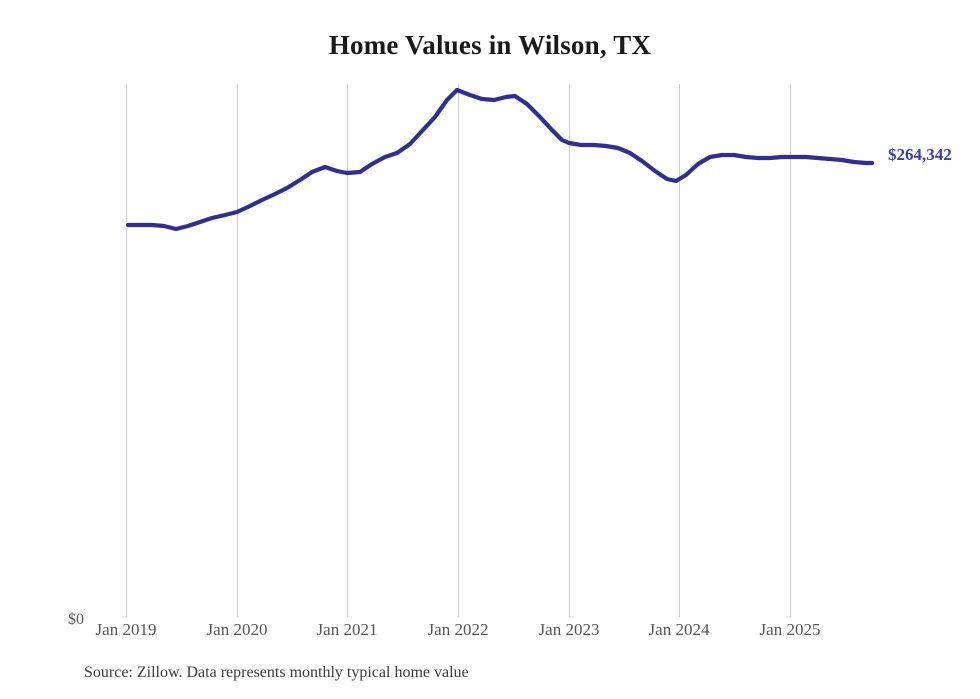 The height and width of the screenshot is (699, 980). What do you see at coordinates (569, 350) in the screenshot?
I see `gridline-jan-2023` at bounding box center [569, 350].